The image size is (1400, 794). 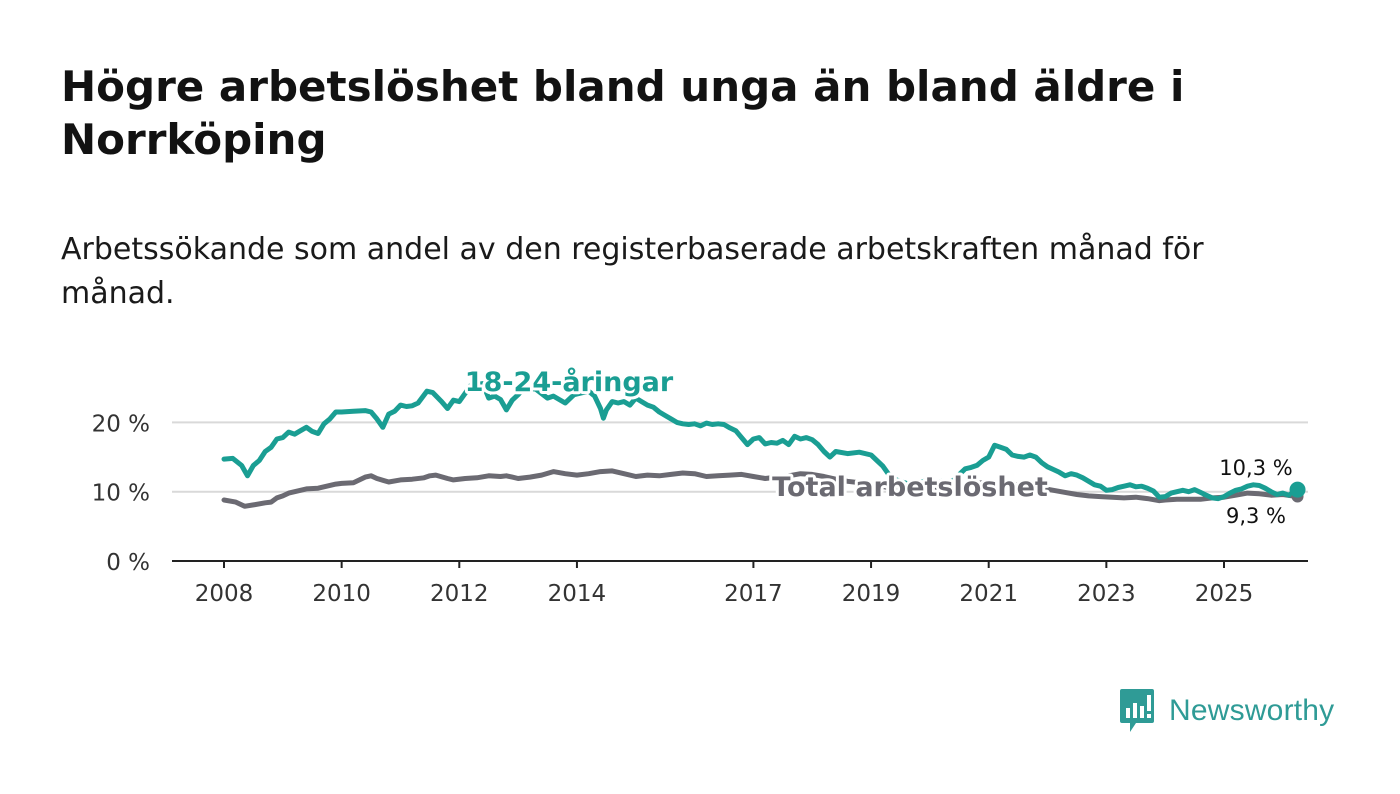 What do you see at coordinates (341, 594) in the screenshot?
I see `x-tick-label: 2010` at bounding box center [341, 594].